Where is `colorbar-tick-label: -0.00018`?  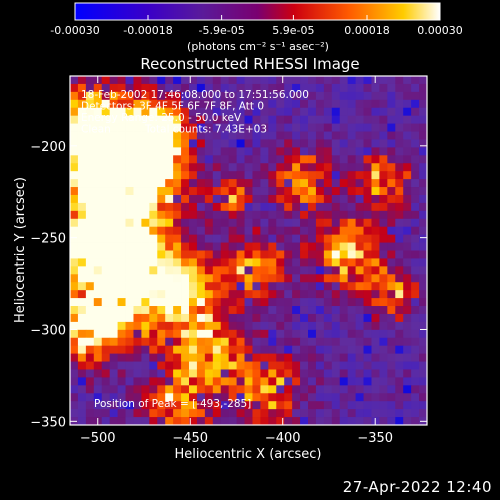
colorbar-tick-label: -0.00018 is located at coordinates (147, 30).